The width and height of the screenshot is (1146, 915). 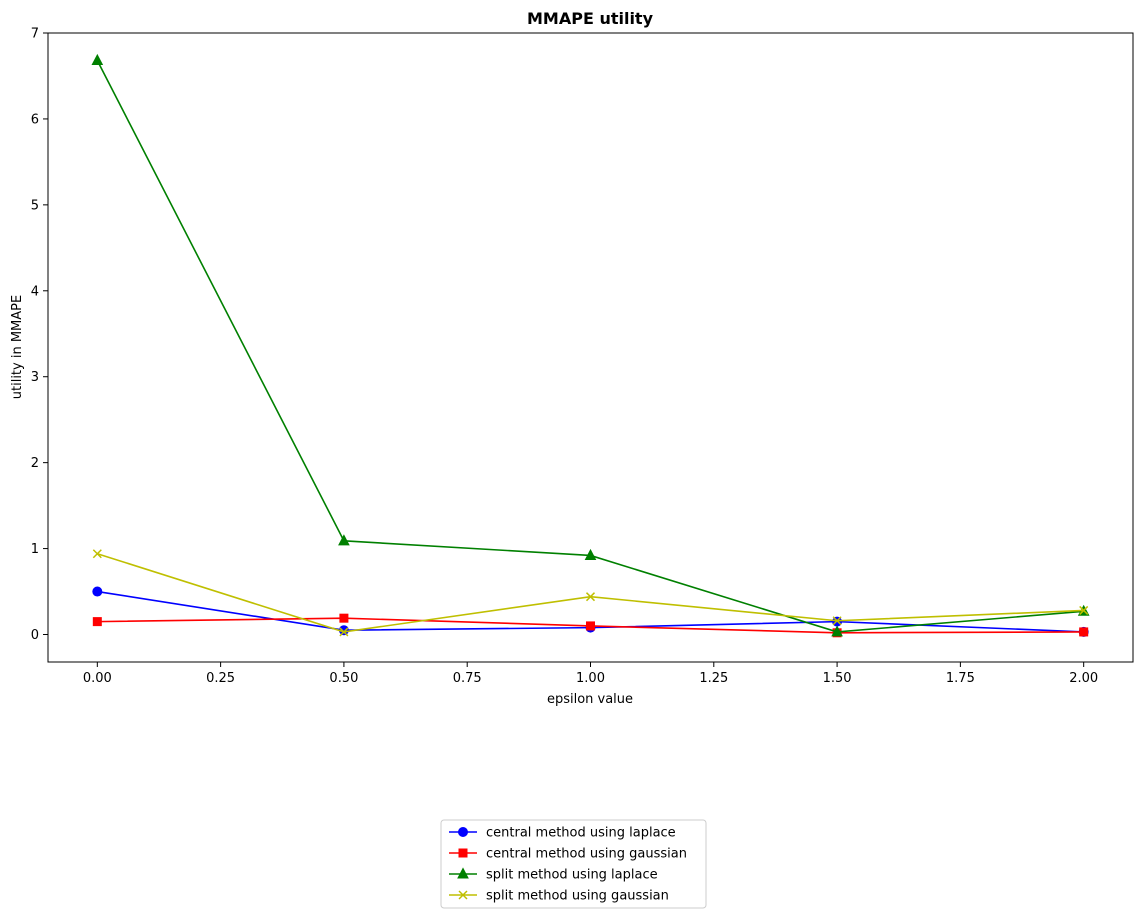 What do you see at coordinates (577, 896) in the screenshot?
I see `legend-label: split method using gaussian` at bounding box center [577, 896].